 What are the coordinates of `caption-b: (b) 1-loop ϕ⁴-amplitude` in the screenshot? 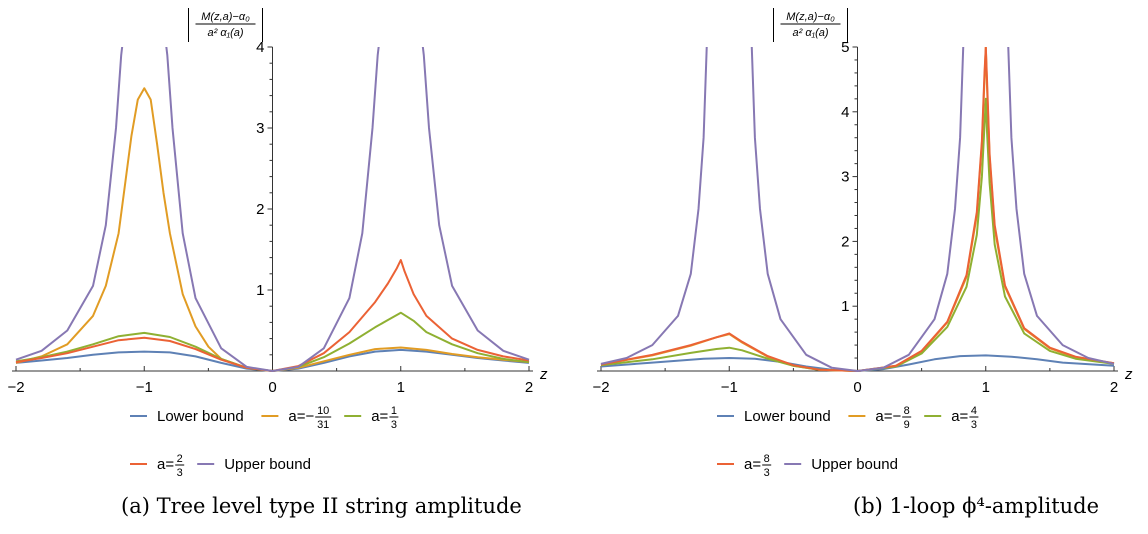 It's located at (976, 506).